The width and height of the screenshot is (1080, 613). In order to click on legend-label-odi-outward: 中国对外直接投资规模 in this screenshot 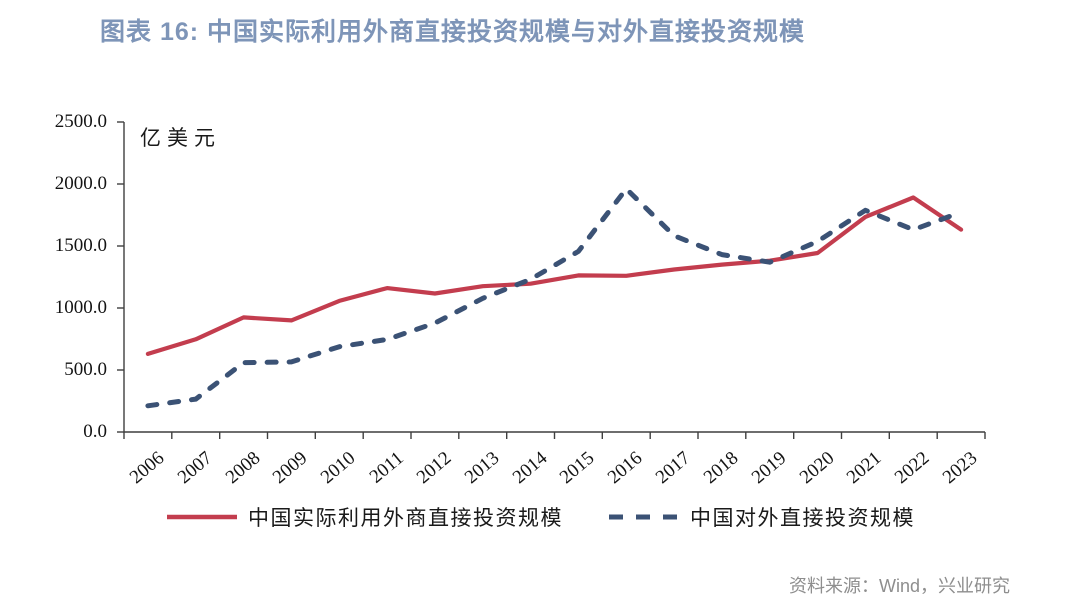, I will do `click(802, 518)`.